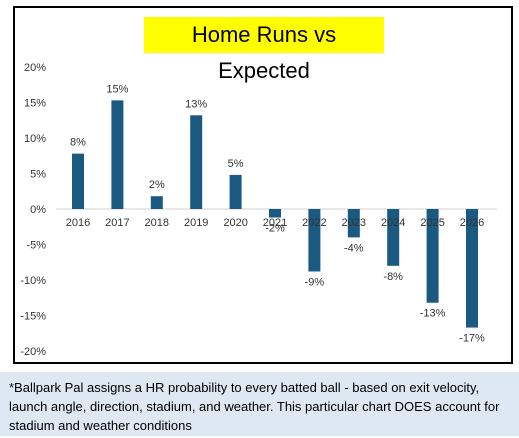 This screenshot has width=519, height=438. What do you see at coordinates (38, 210) in the screenshot?
I see `y-tick-label: 0%` at bounding box center [38, 210].